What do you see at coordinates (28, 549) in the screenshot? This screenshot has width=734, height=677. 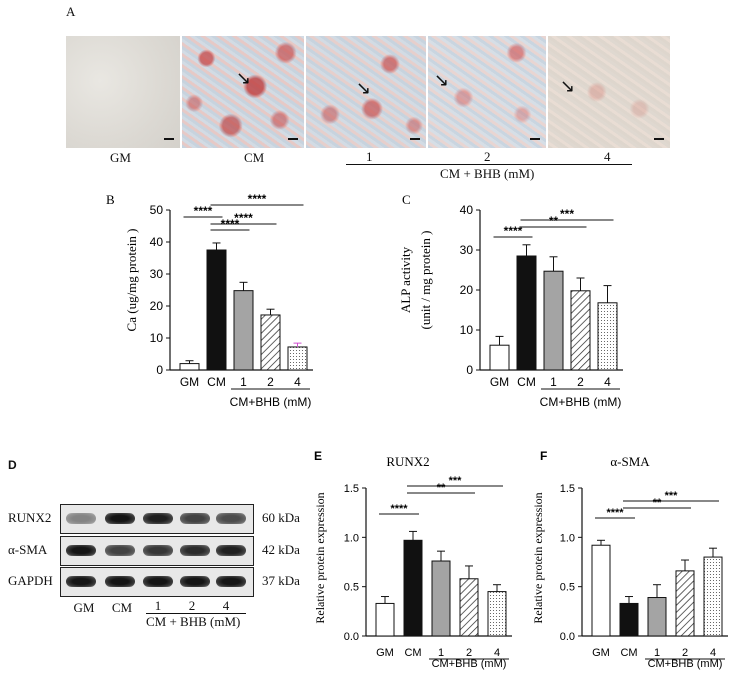 I see `blot-label-asma: α-SMA` at bounding box center [28, 549].